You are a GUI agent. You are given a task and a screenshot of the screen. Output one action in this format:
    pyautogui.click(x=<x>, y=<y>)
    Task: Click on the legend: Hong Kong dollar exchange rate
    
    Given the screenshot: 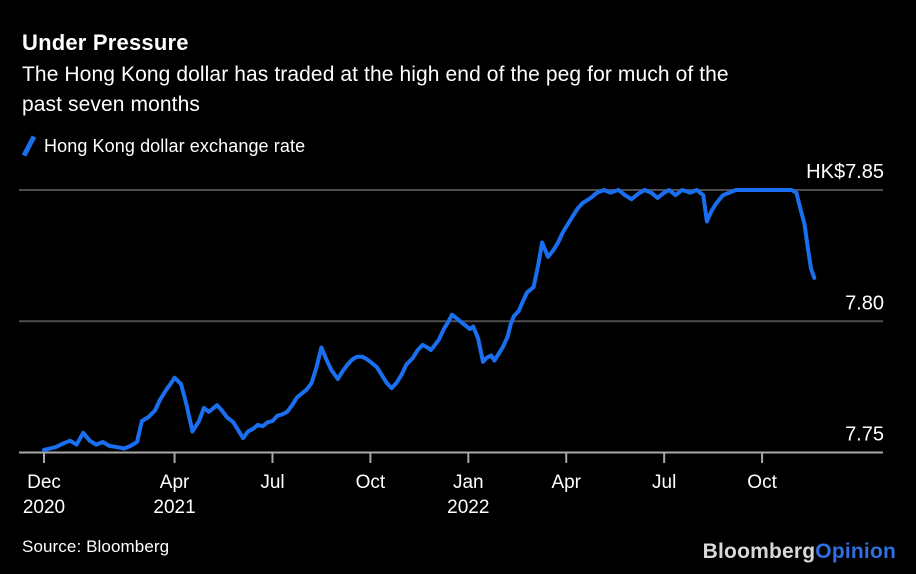 What is the action you would take?
    pyautogui.click(x=163, y=146)
    